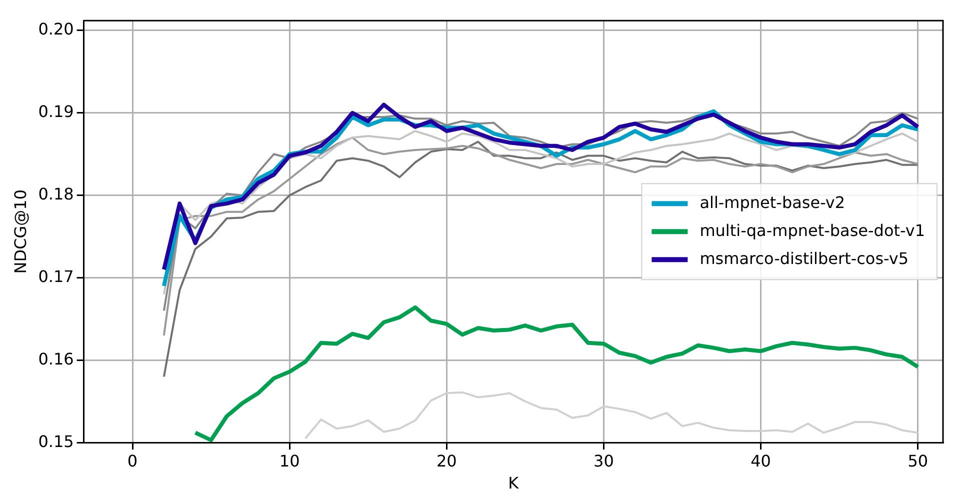 Image resolution: width=955 pixels, height=502 pixels. What do you see at coordinates (446, 460) in the screenshot?
I see `x-tick-label: 20` at bounding box center [446, 460].